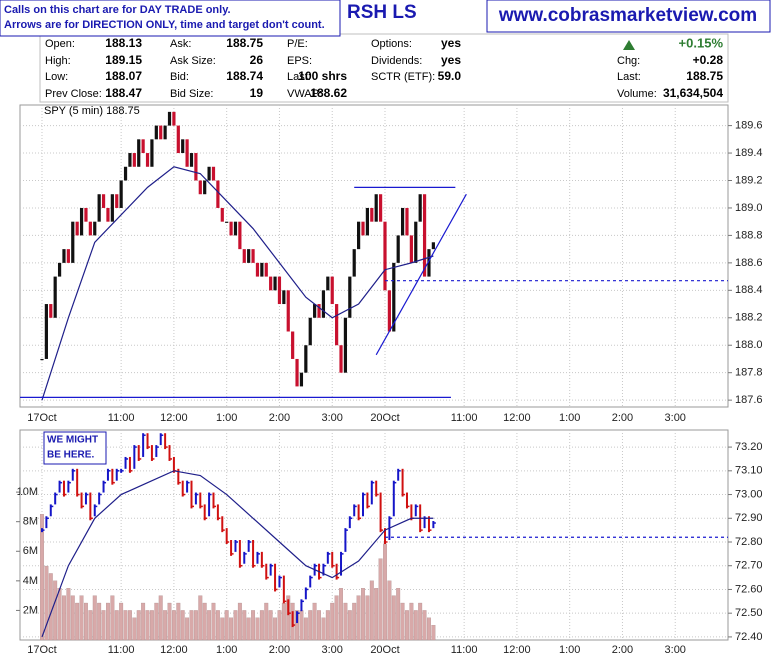 The image size is (780, 659). What do you see at coordinates (322, 76) in the screenshot?
I see `quote-value: 100 shrs` at bounding box center [322, 76].